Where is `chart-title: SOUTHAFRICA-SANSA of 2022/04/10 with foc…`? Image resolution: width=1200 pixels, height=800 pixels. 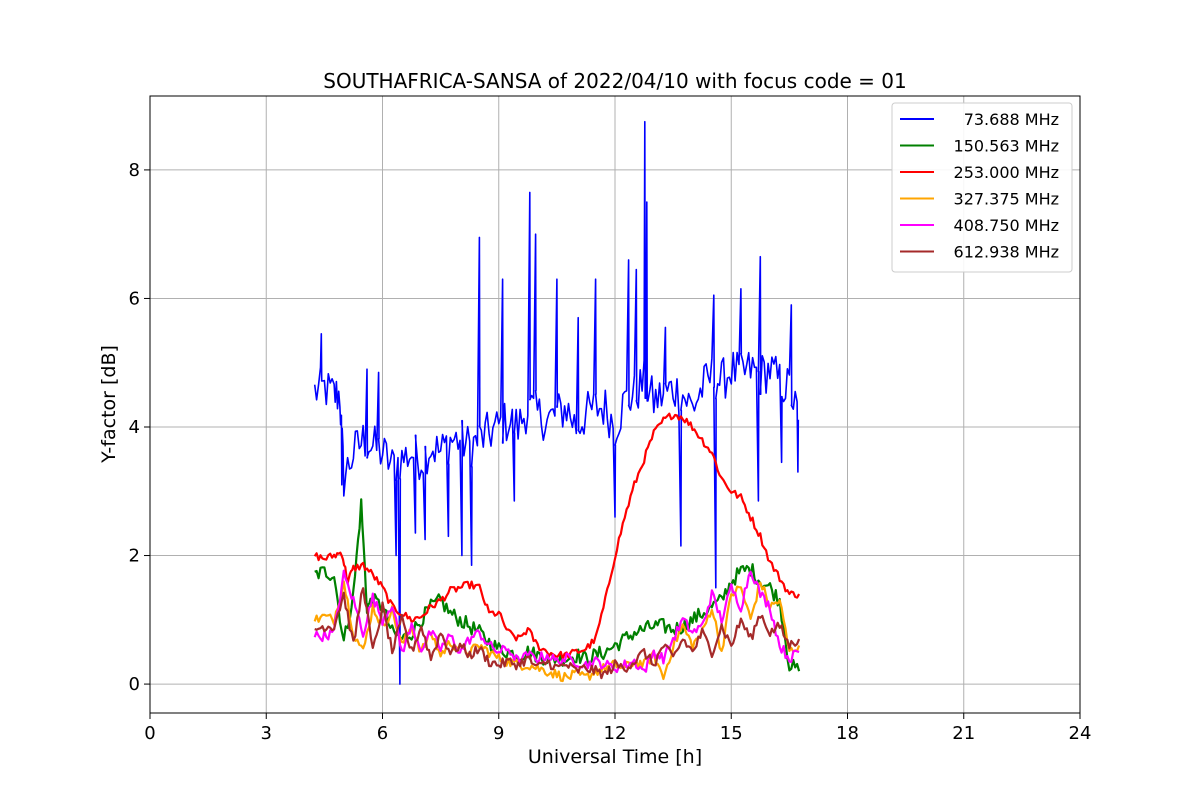
chart-title: SOUTHAFRICA-SANSA of 2022/04/10 with foc… is located at coordinates (615, 81).